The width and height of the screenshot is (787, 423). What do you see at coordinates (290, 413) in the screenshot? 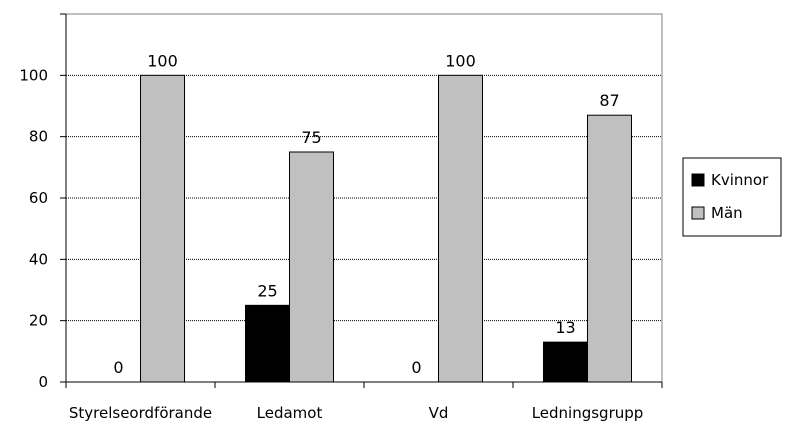
I see `category-label: Ledamot` at bounding box center [290, 413].